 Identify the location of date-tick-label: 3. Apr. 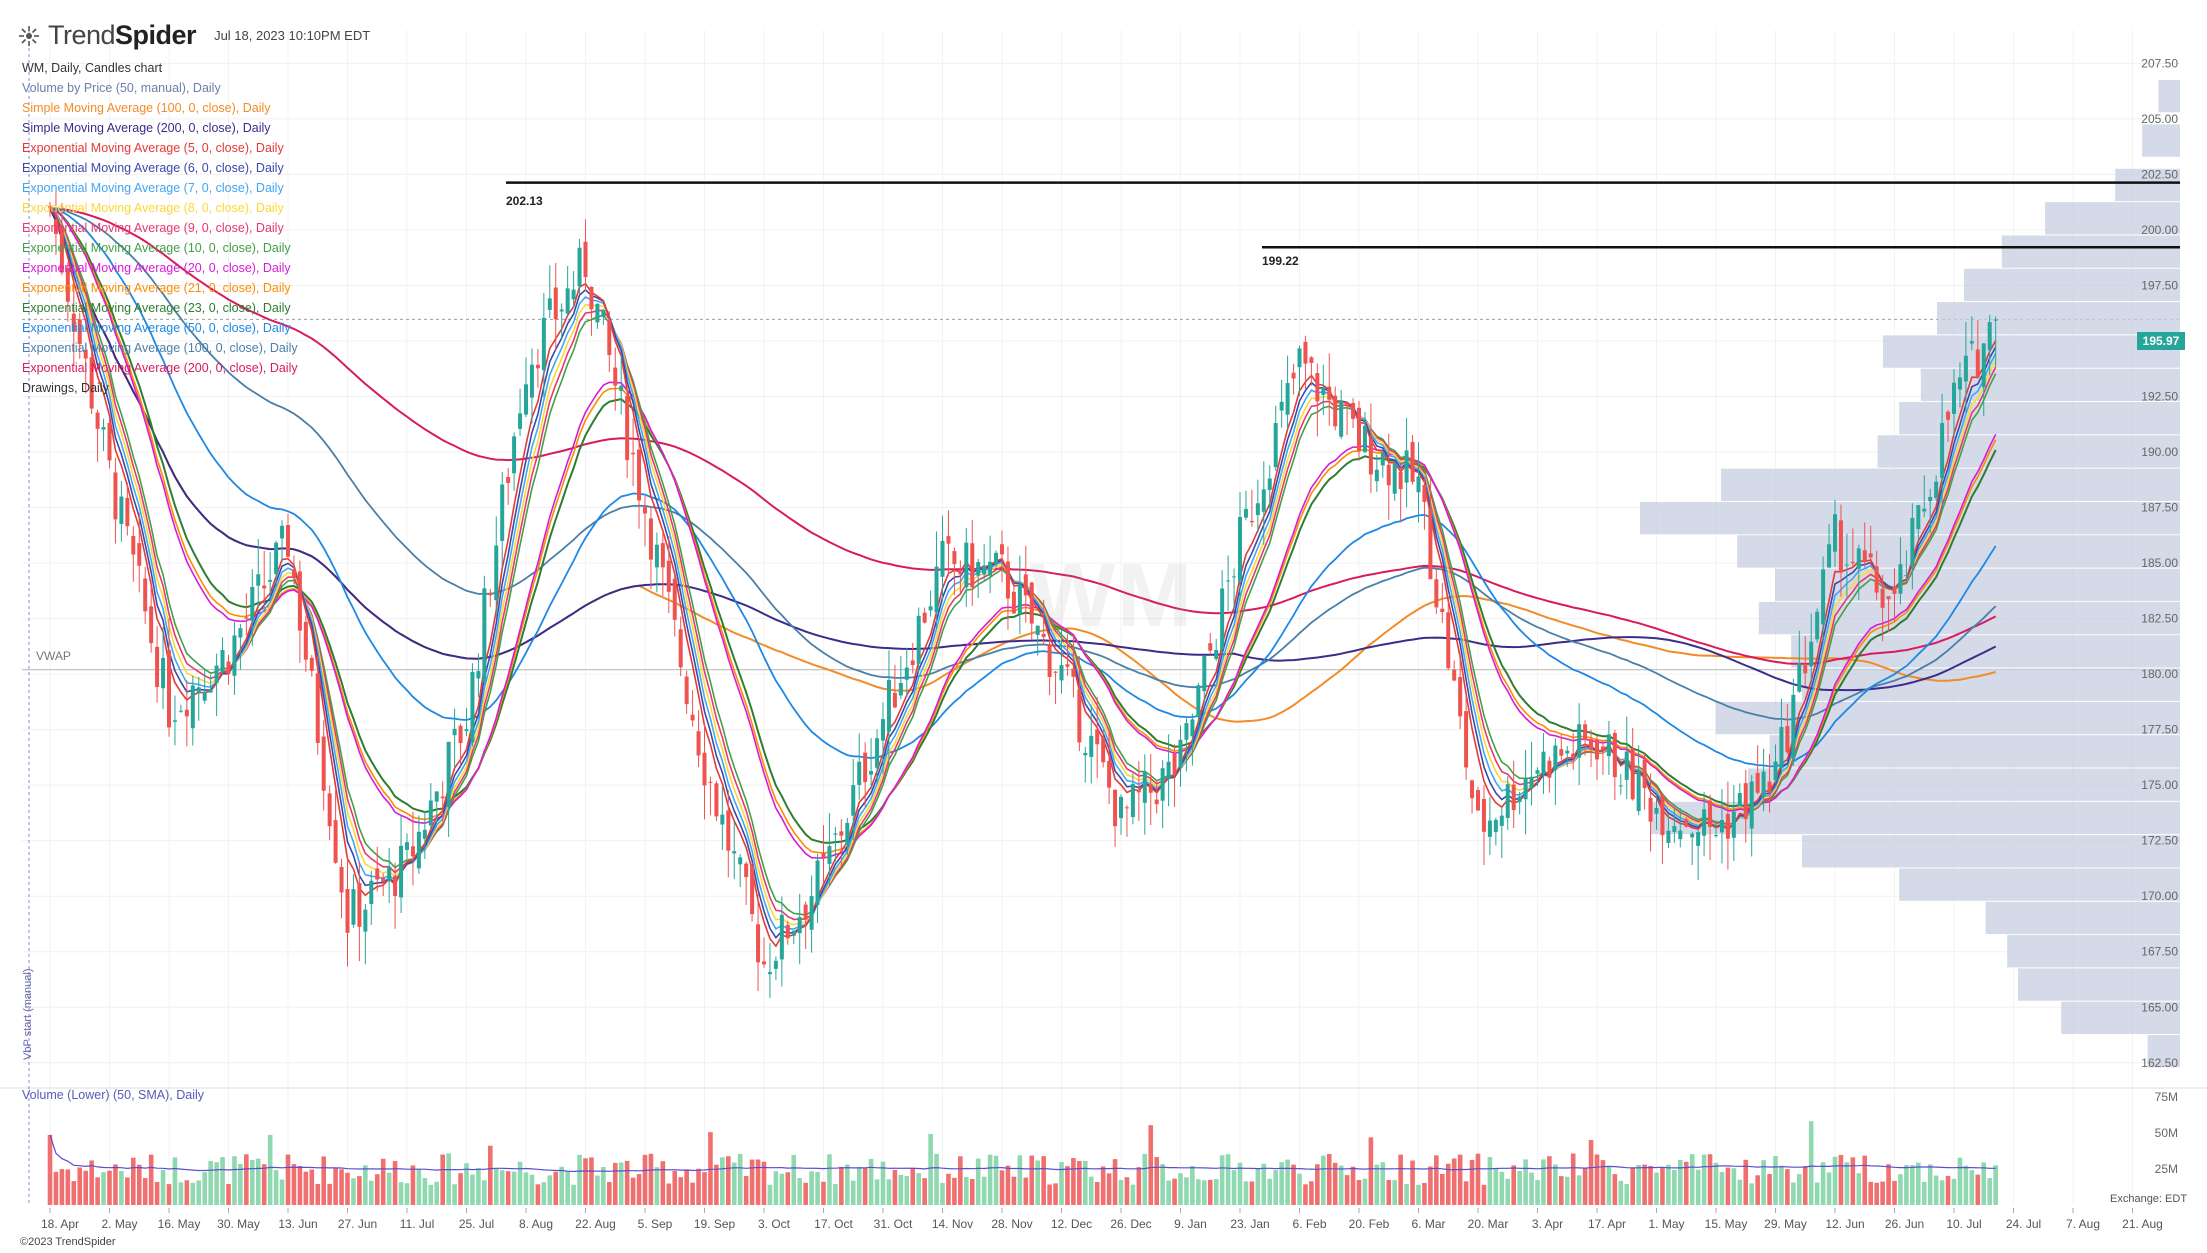
(1547, 1224).